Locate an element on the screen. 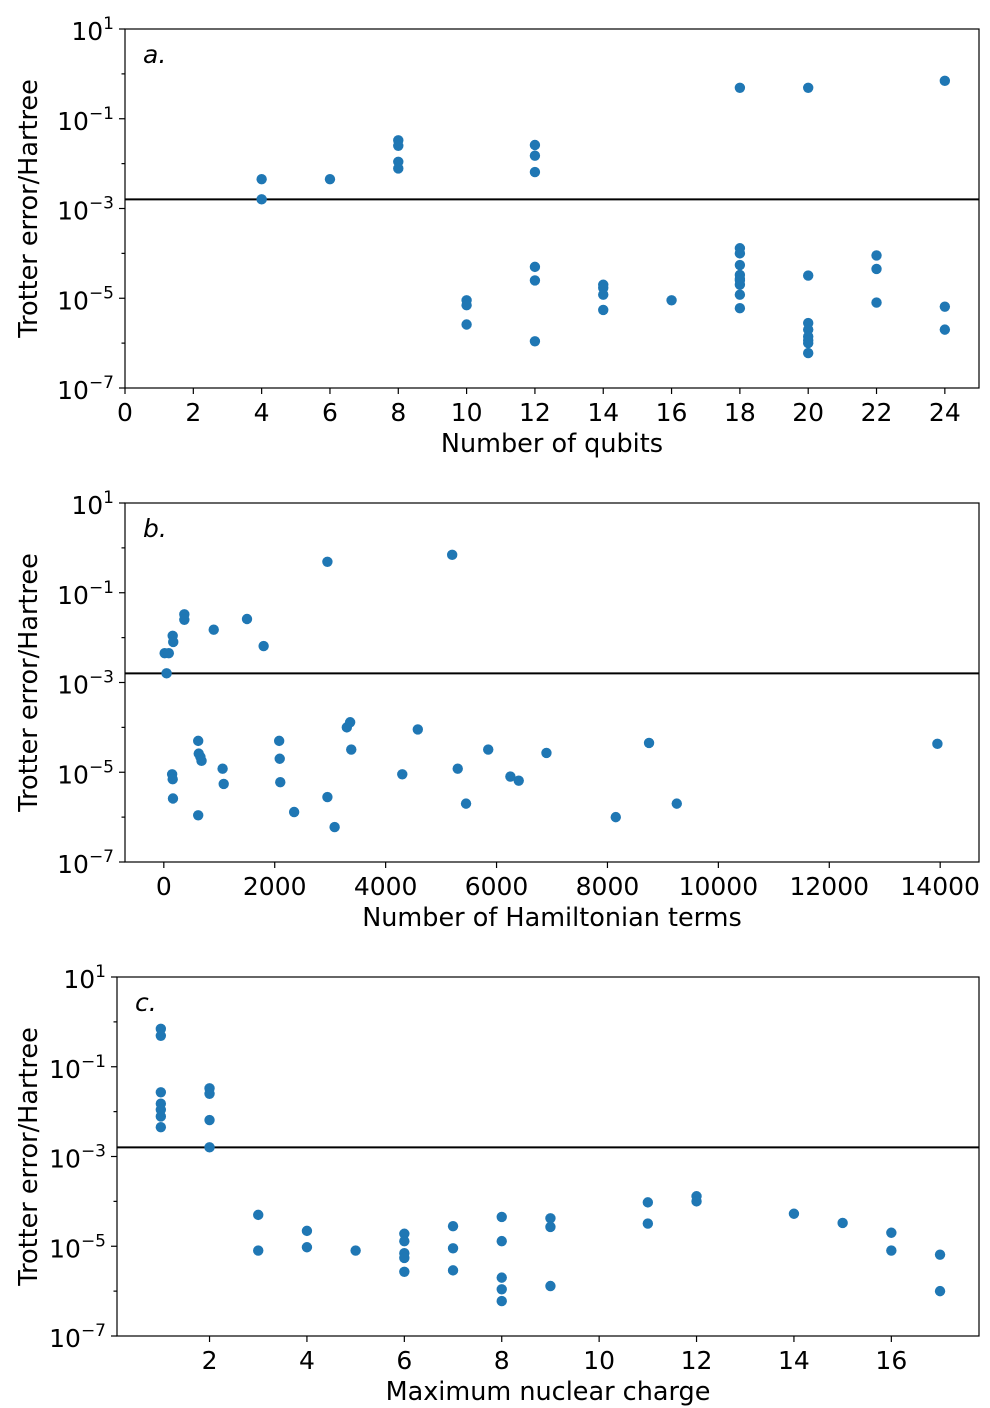 The height and width of the screenshot is (1408, 990). y-tick-label: 10⁻⁷ is located at coordinates (85, 389).